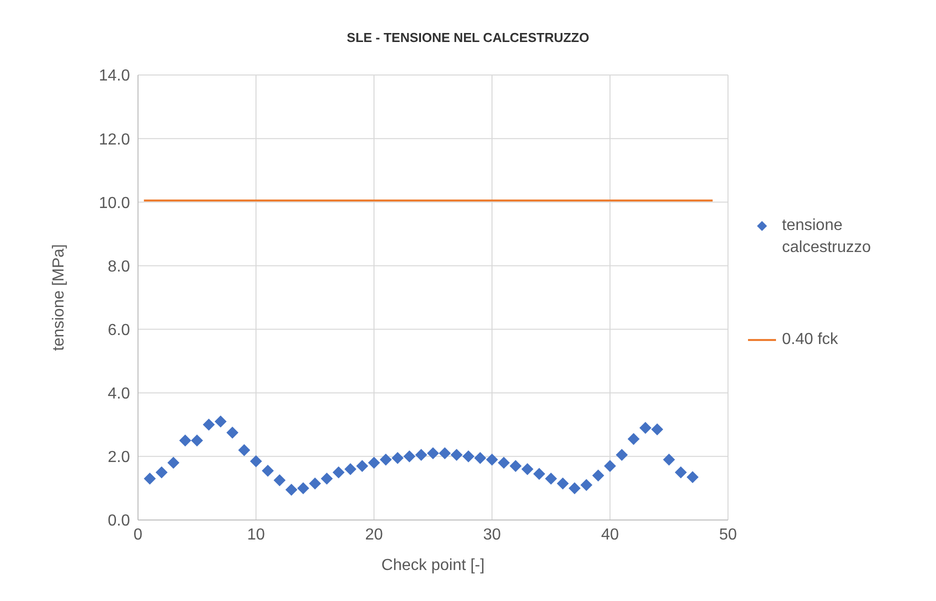 The width and height of the screenshot is (936, 601). I want to click on y-tick-label: 4.0, so click(119, 394).